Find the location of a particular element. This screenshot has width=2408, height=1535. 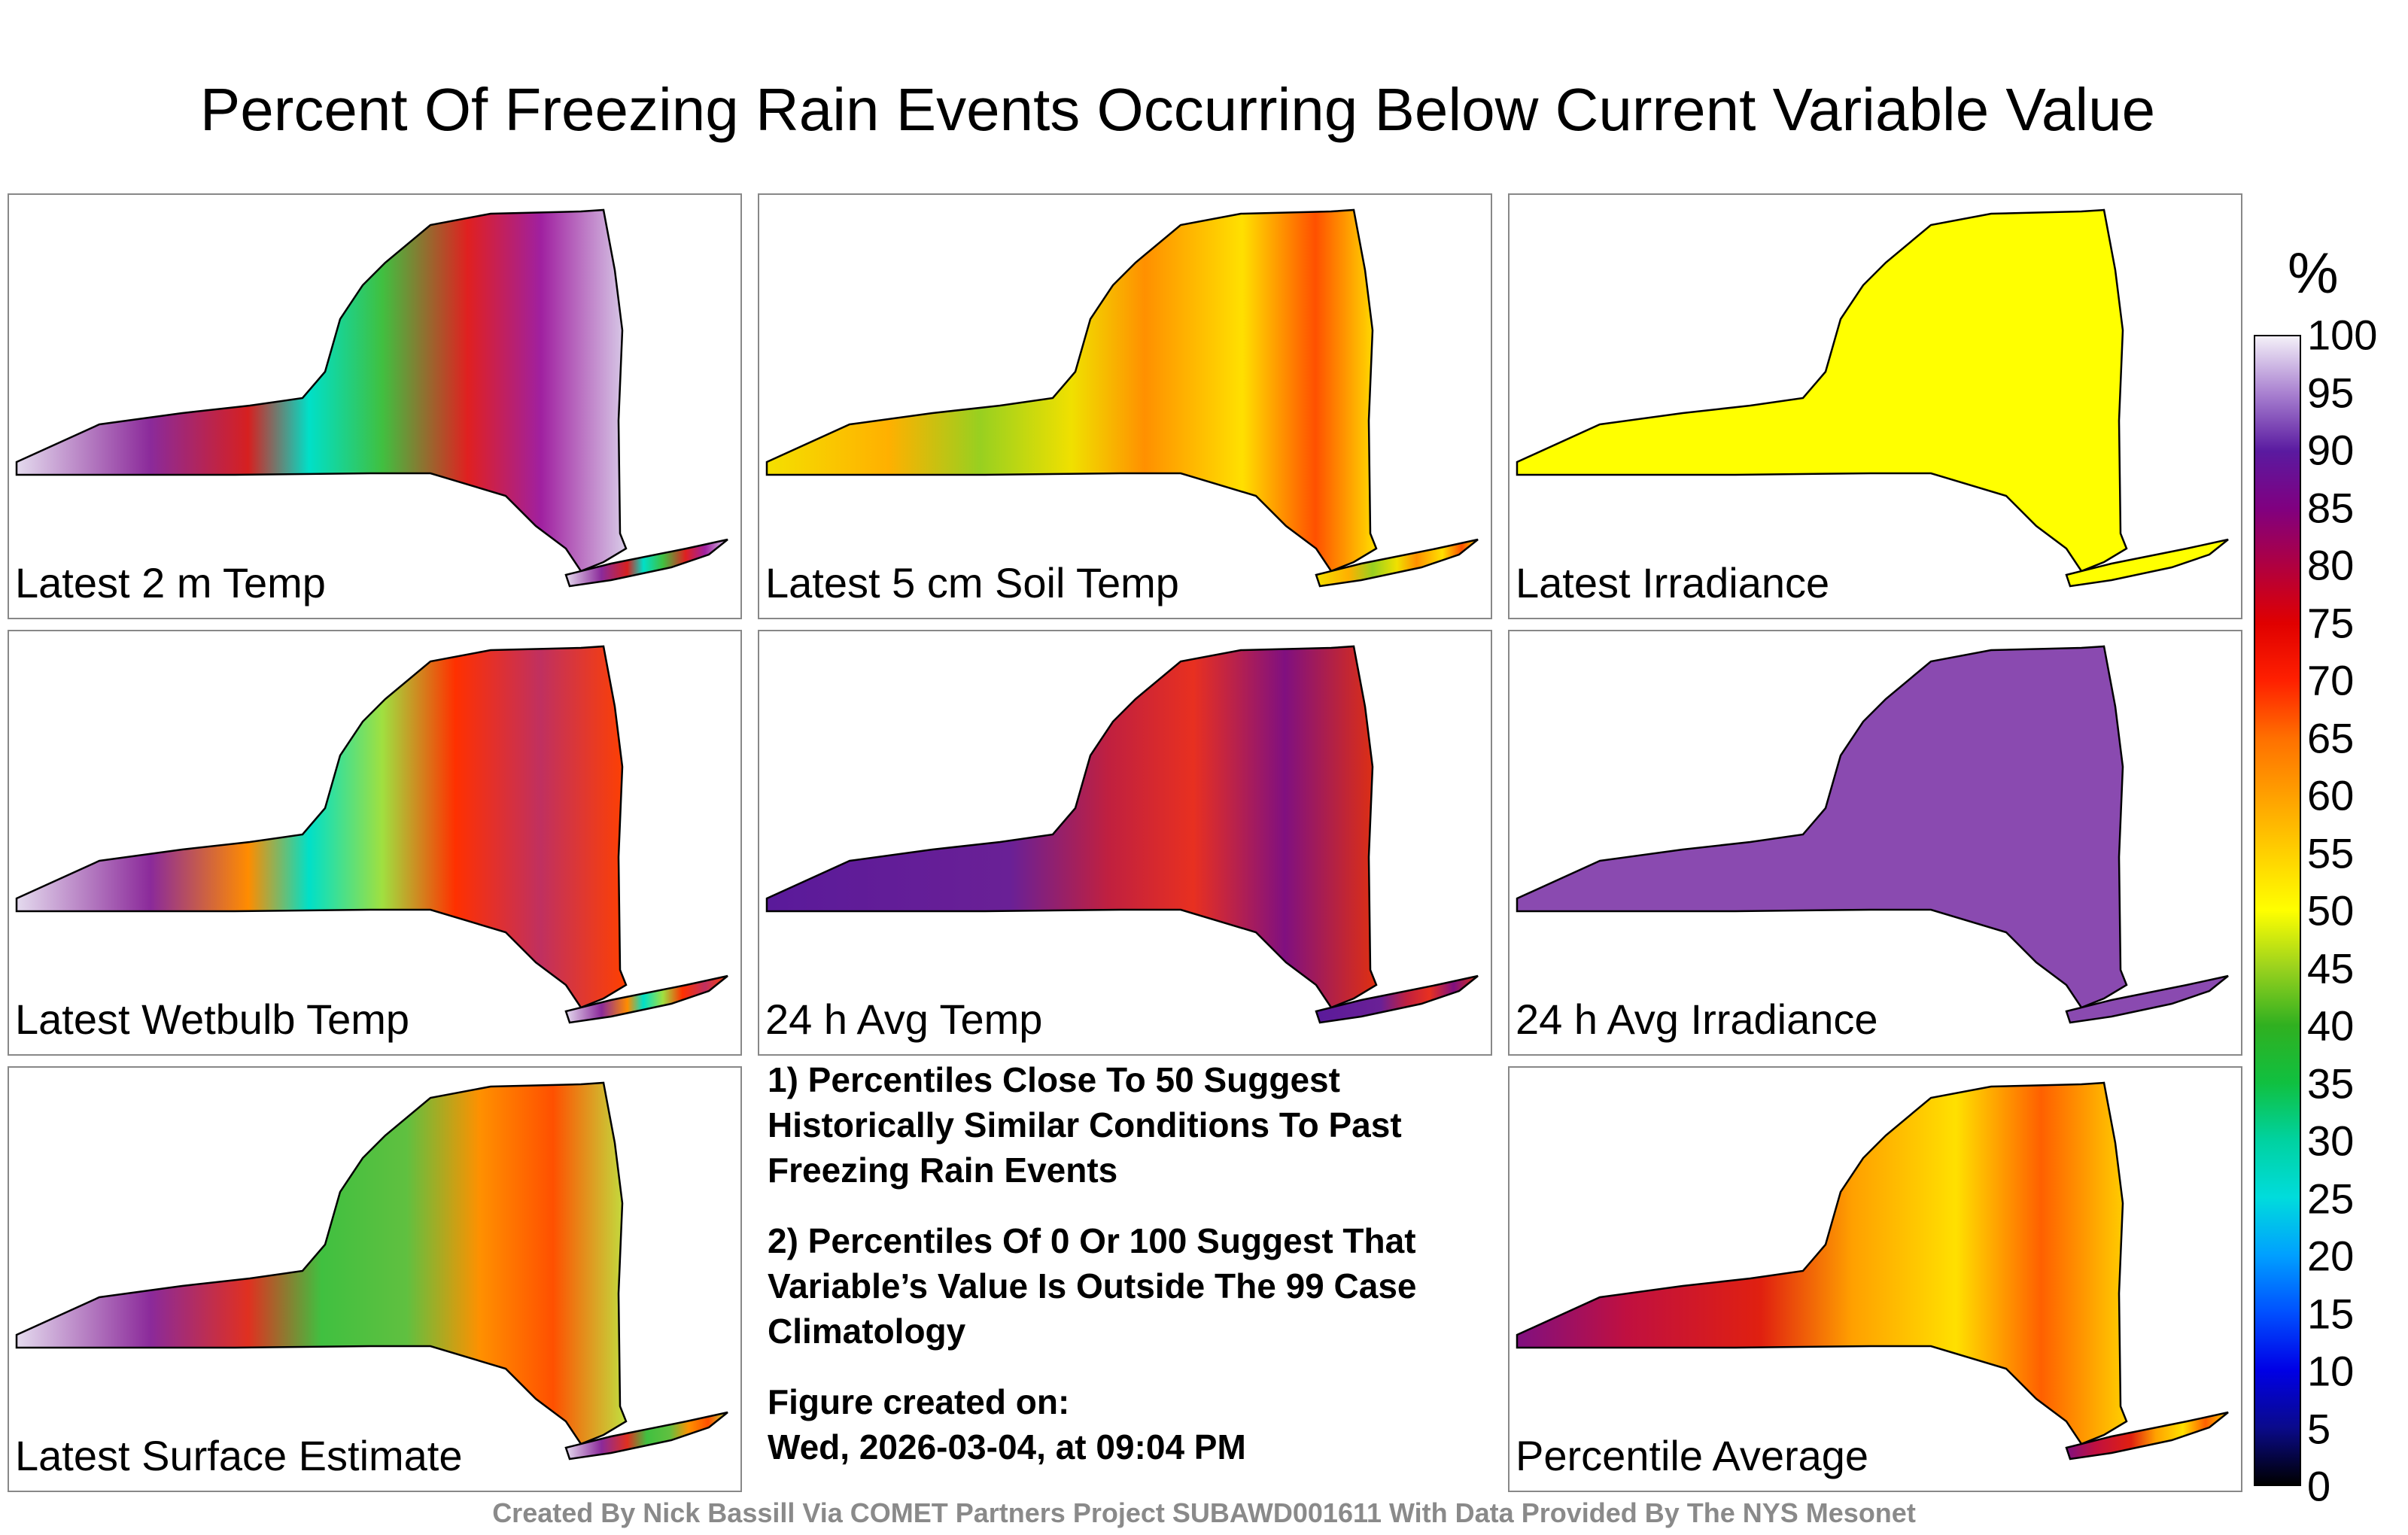

colorbar-tick: 85 is located at coordinates (2331, 507).